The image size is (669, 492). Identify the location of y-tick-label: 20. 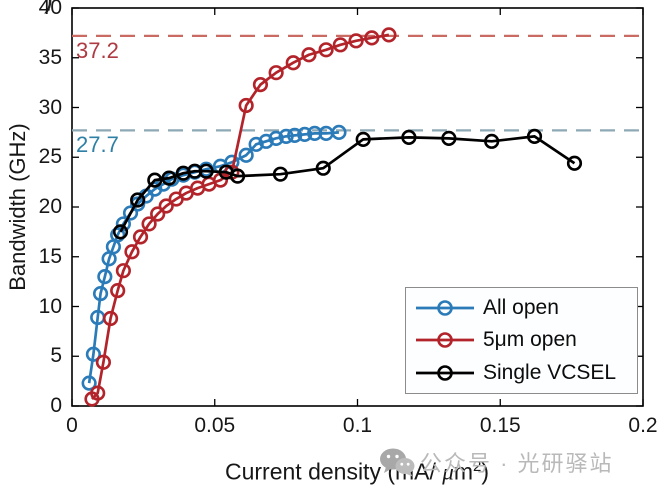
(50, 206).